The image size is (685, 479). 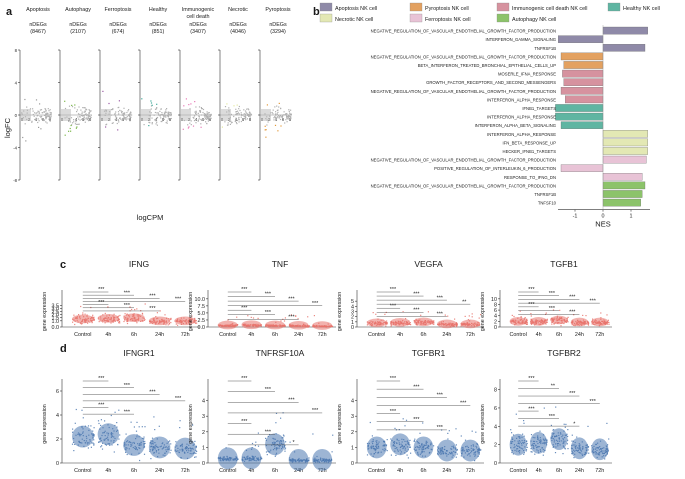 What do you see at coordinates (580, 320) in the screenshot?
I see `violin-24h` at bounding box center [580, 320].